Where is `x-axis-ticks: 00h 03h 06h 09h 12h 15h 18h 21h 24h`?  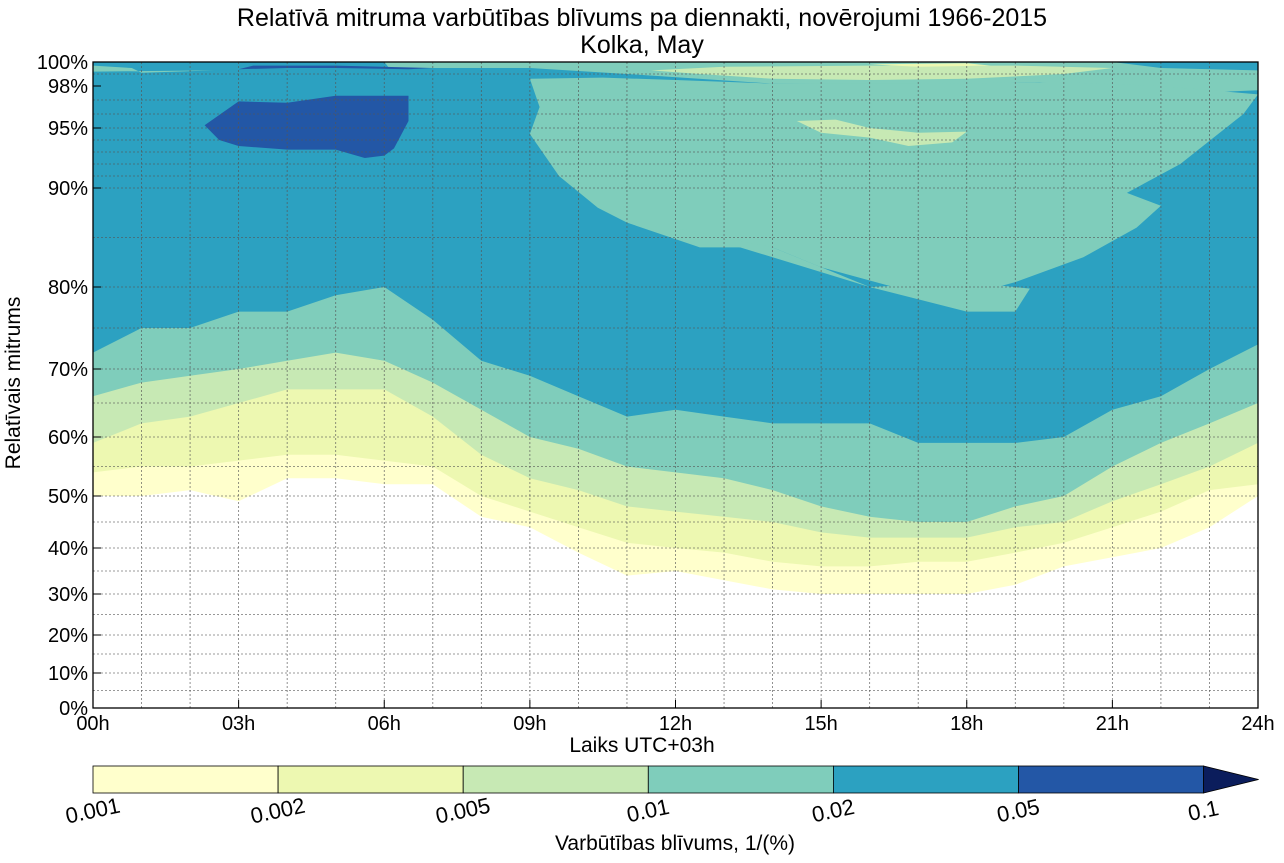
x-axis-ticks: 00h 03h 06h 09h 12h 15h 18h 21h 24h is located at coordinates (675, 717).